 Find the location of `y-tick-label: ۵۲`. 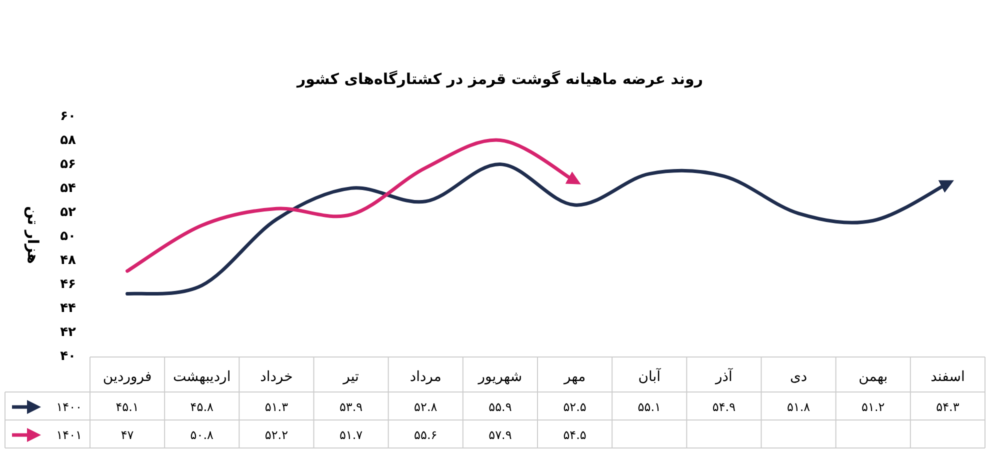

y-tick-label: ۵۲ is located at coordinates (68, 212).